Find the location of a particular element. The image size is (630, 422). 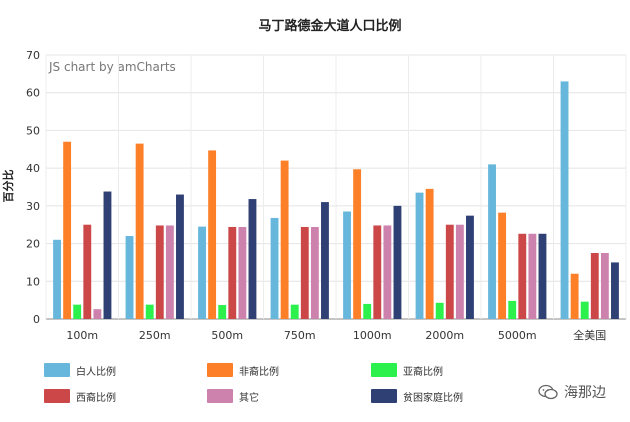

x-tick-label: 2000m is located at coordinates (444, 335).